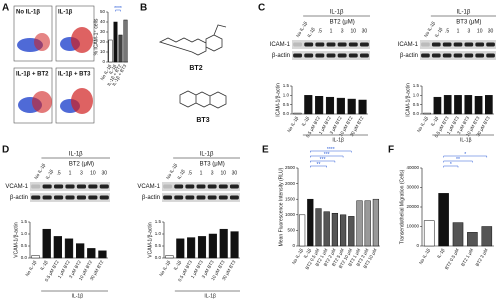  What do you see at coordinates (331, 150) in the screenshot?
I see `sig-label: ****` at bounding box center [331, 150].